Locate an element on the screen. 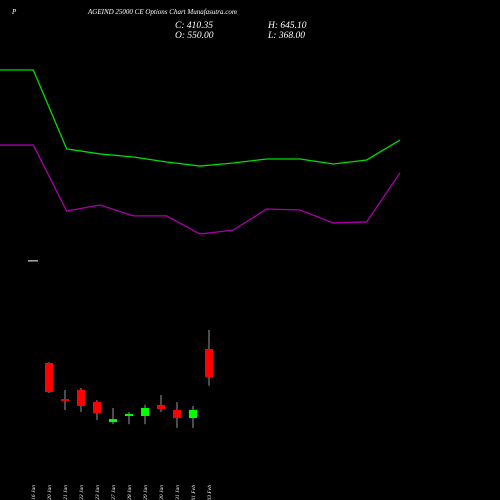 The height and width of the screenshot is (500, 500). x-tick-label: 29 Jan is located at coordinates (146, 492).